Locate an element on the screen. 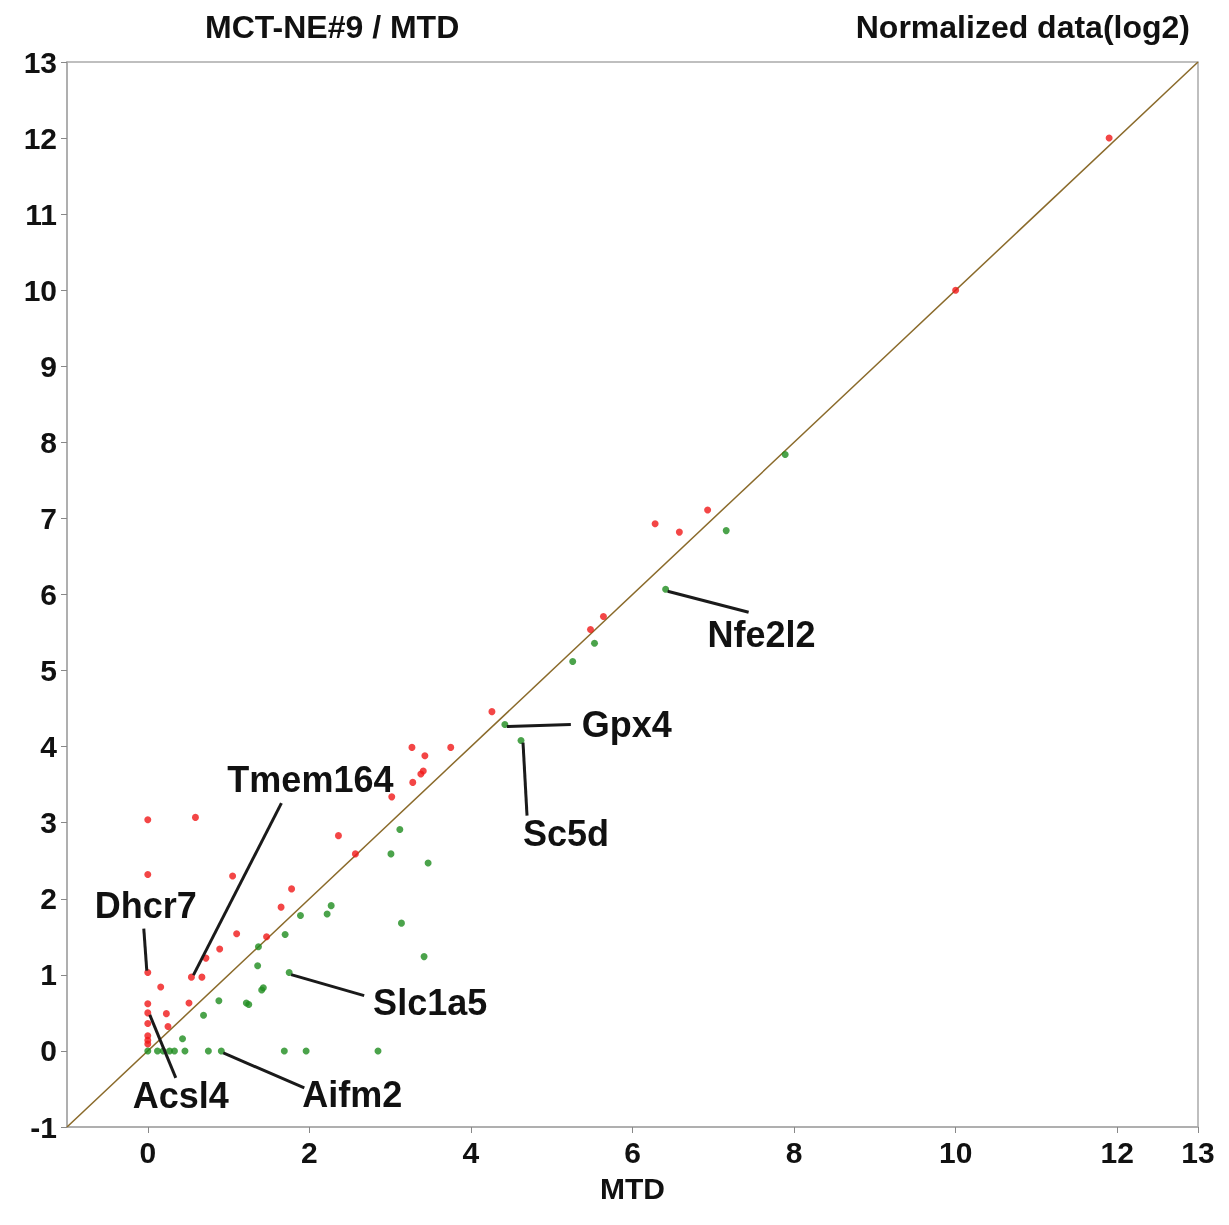 The height and width of the screenshot is (1225, 1229). y-tick-label: 12 is located at coordinates (40, 138).